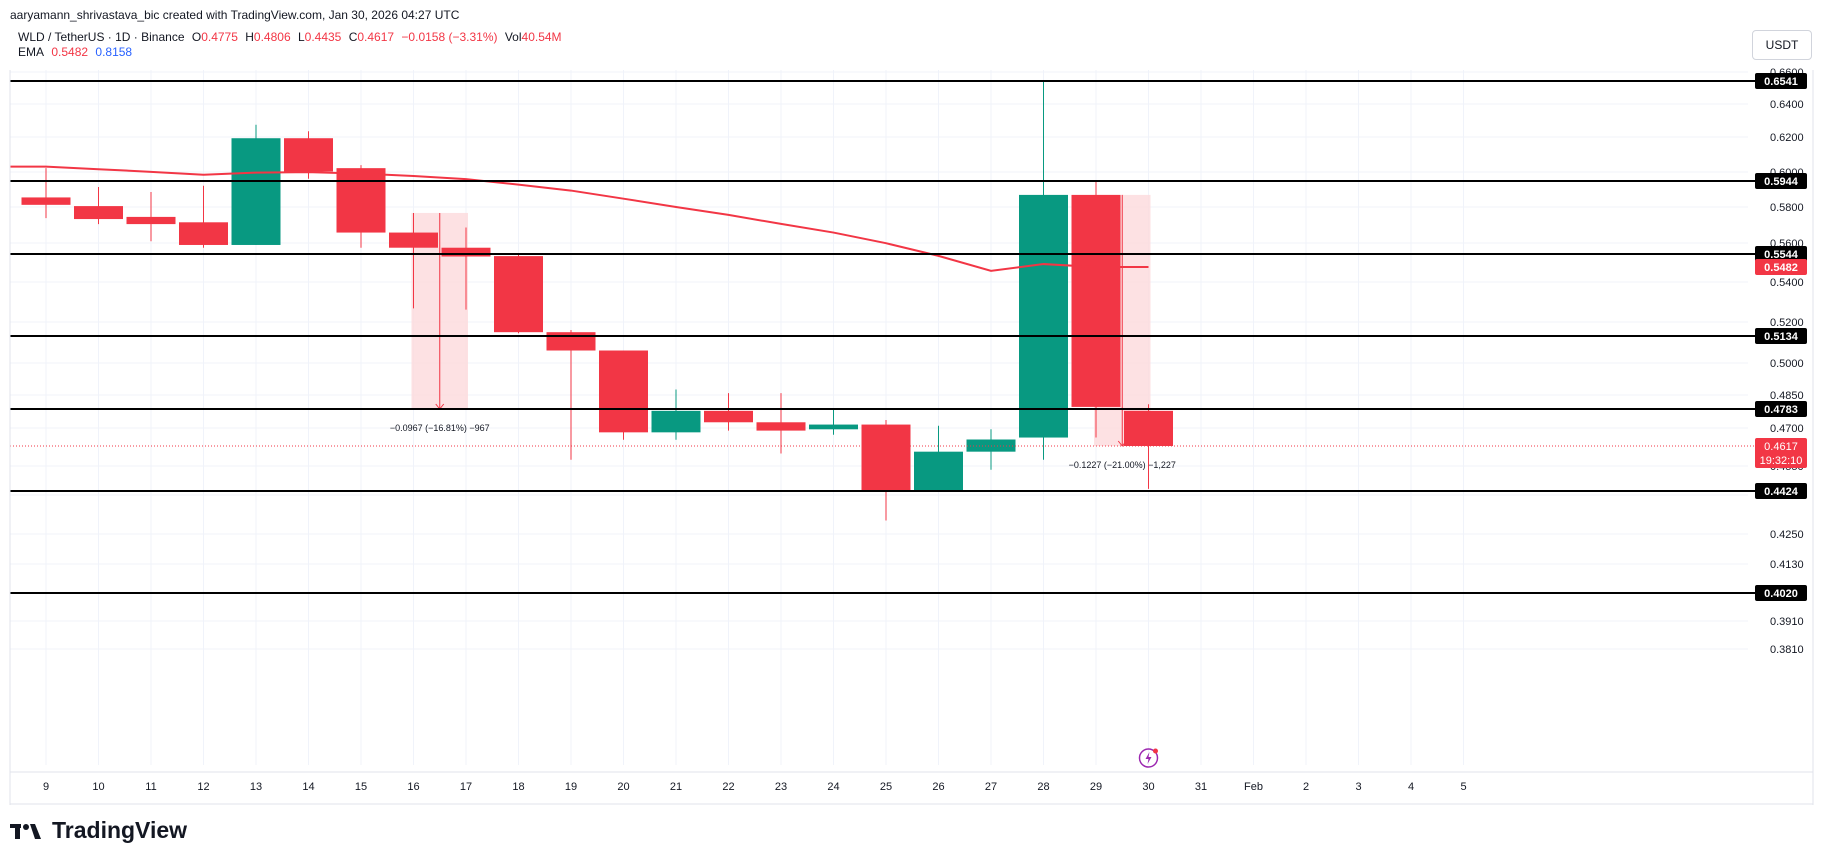 This screenshot has height=859, width=1825. What do you see at coordinates (25, 831) in the screenshot?
I see `tradingview-logo-icon` at bounding box center [25, 831].